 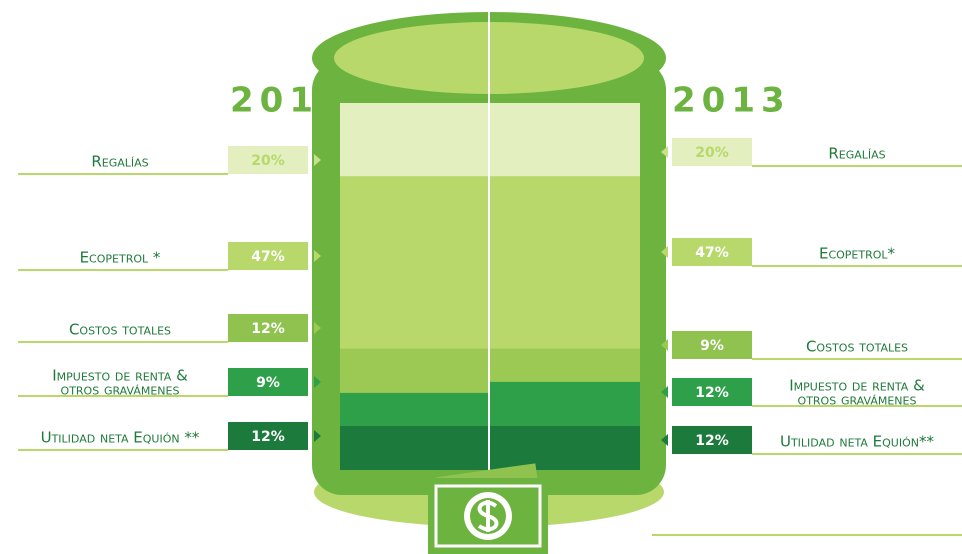 I want to click on year-label: 2012, so click(x=289, y=101).